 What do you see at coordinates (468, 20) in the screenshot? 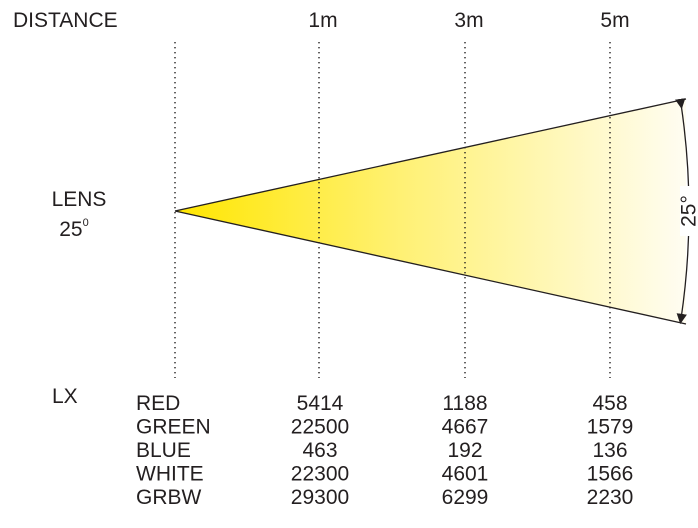
I see `distance-3m: 3m` at bounding box center [468, 20].